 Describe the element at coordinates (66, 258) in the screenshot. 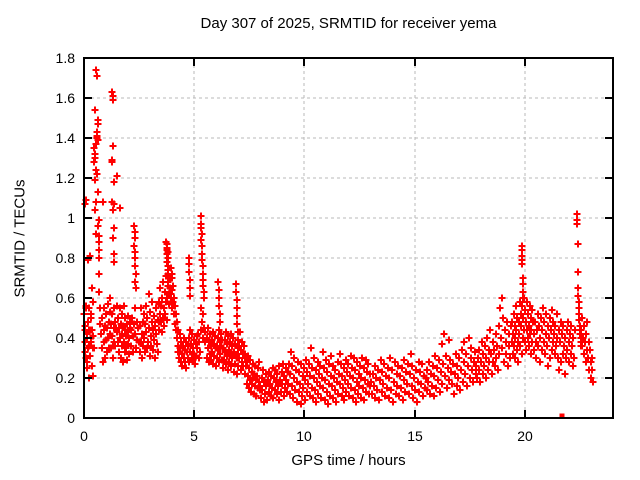

I see `y-tick-label: 0.8` at that location.